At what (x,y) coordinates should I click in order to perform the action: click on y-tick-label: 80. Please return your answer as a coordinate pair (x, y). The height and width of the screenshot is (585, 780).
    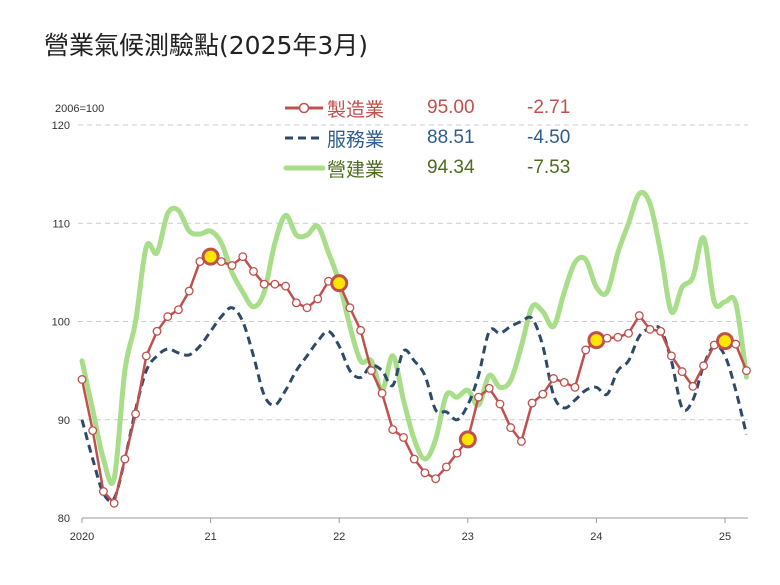
    Looking at the image, I should click on (64, 519).